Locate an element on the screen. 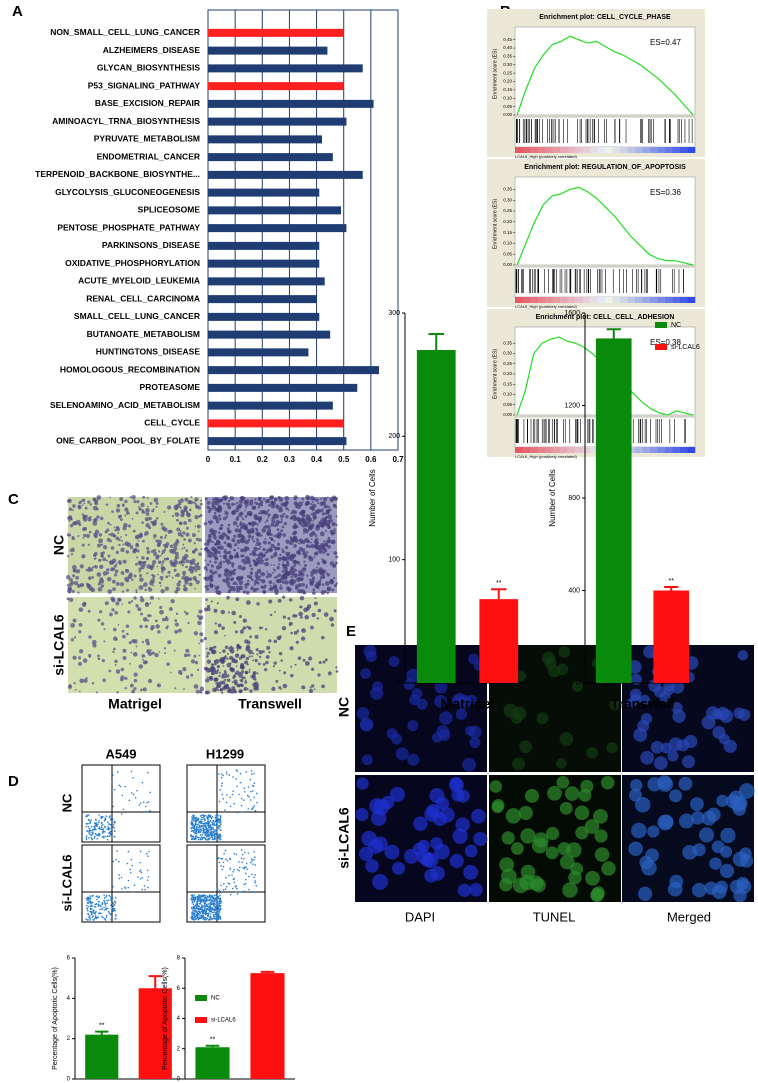 The height and width of the screenshot is (1083, 758). rank-legend: LCAL6_High (positively correlated) is located at coordinates (546, 306).